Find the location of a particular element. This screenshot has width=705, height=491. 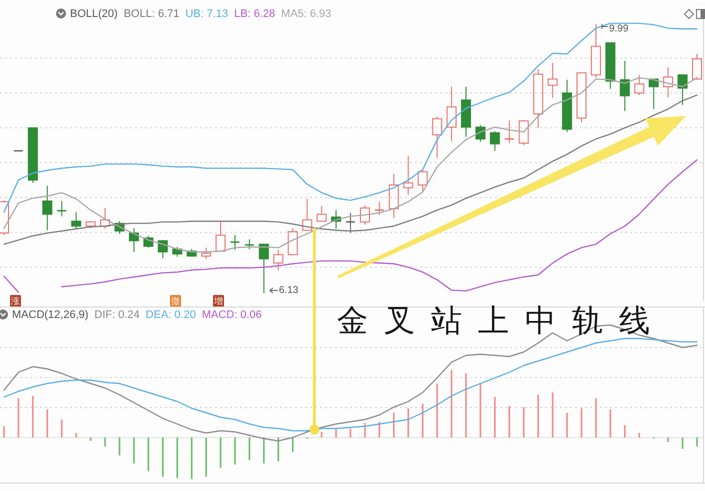

legend: MACD(12,26,9) DIF: 0.24 DEA: 0.20 MACD: 0.06 is located at coordinates (131, 314).